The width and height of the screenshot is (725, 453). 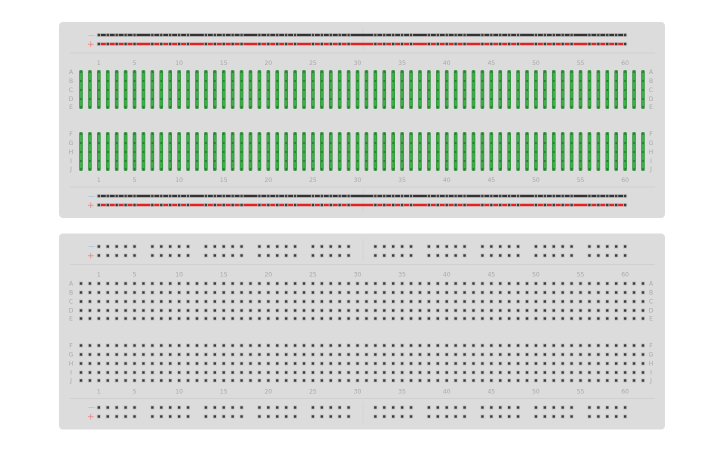 What do you see at coordinates (91, 45) in the screenshot?
I see `plus-label: +` at bounding box center [91, 45].